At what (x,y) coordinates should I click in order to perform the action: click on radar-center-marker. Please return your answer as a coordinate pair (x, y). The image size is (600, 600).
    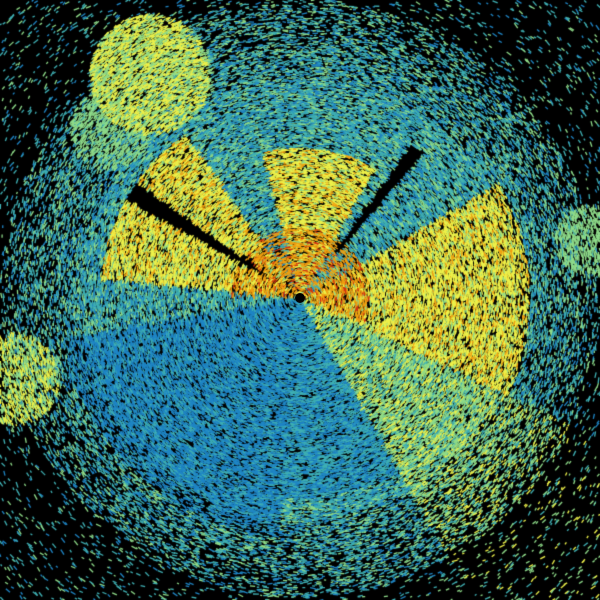
    Looking at the image, I should click on (300, 298).